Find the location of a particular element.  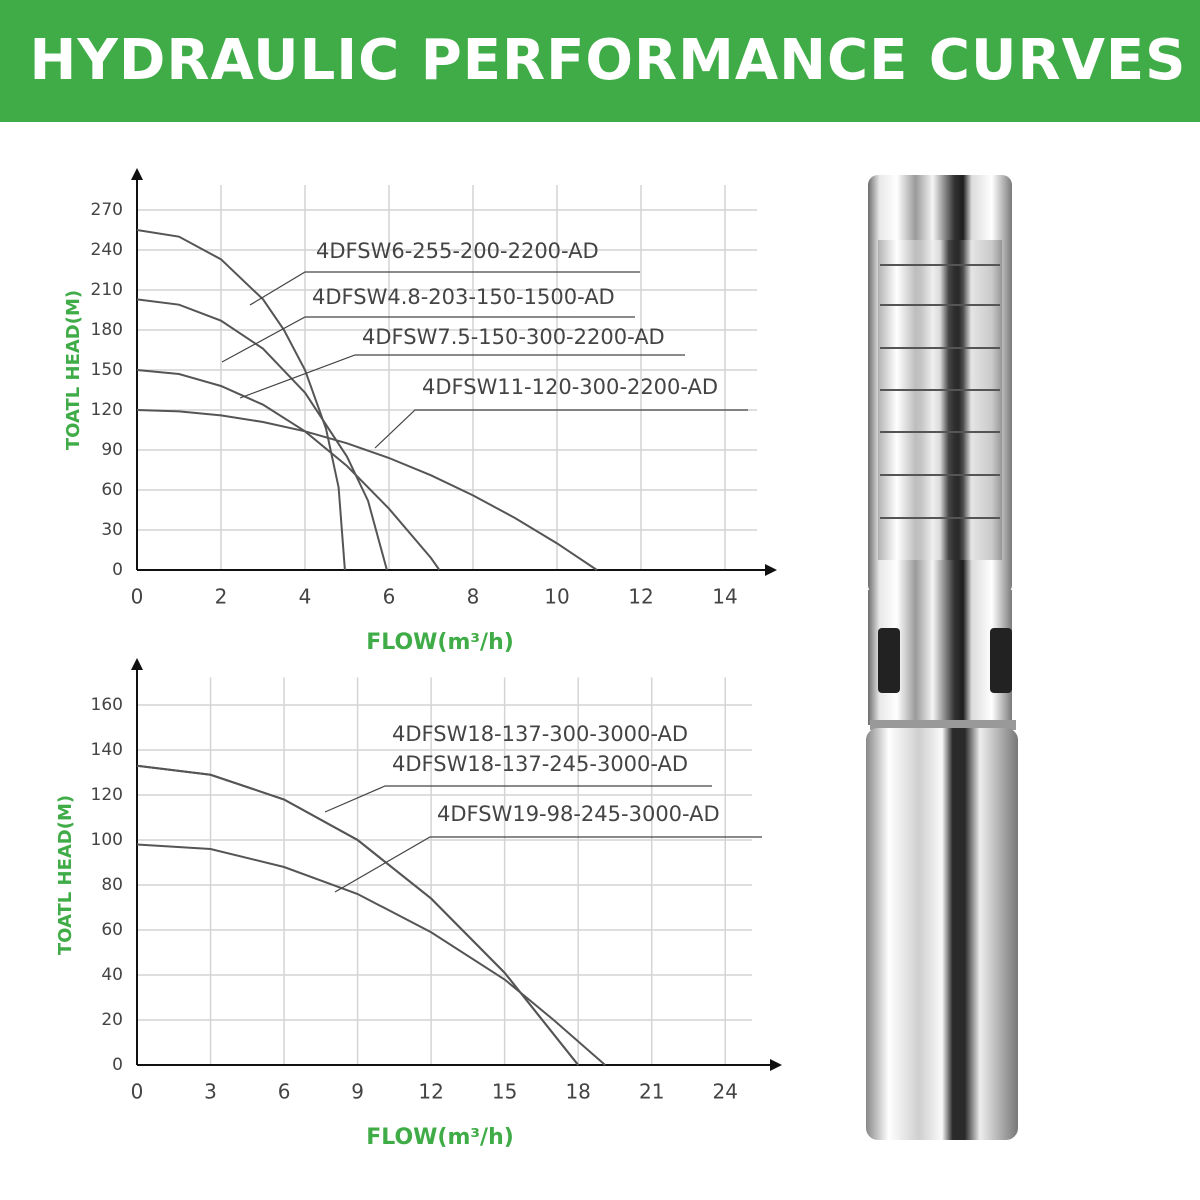

y-tick-label: 40 is located at coordinates (112, 975).